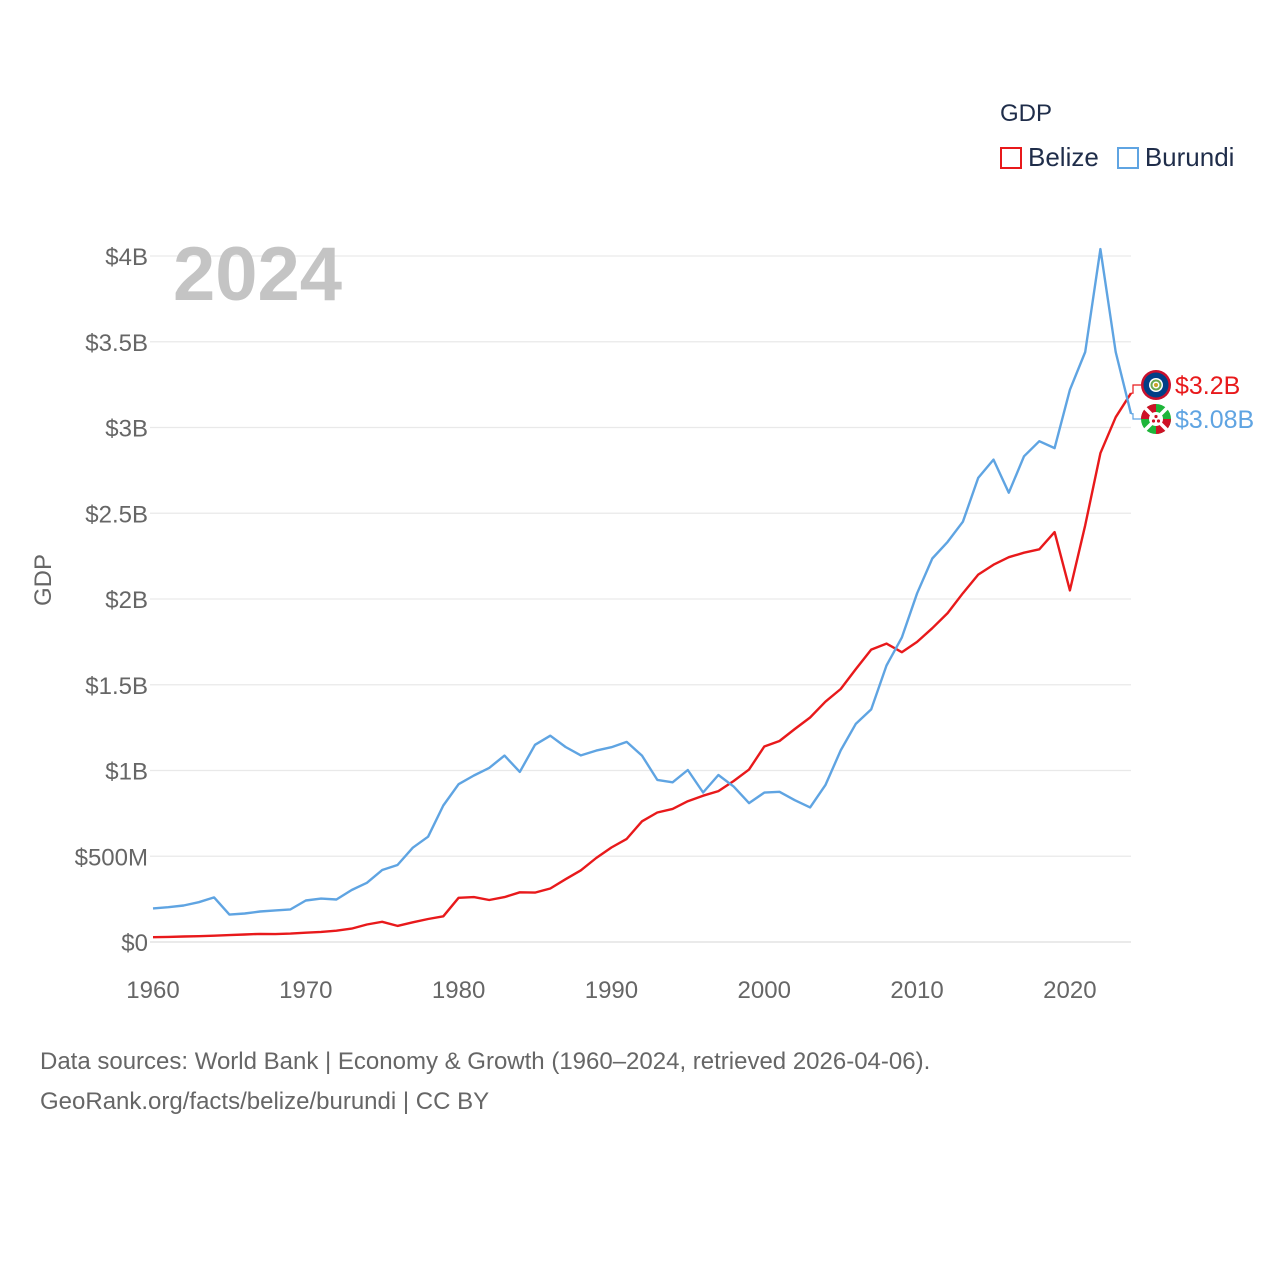  I want to click on y-tick-label: $500M, so click(111, 857).